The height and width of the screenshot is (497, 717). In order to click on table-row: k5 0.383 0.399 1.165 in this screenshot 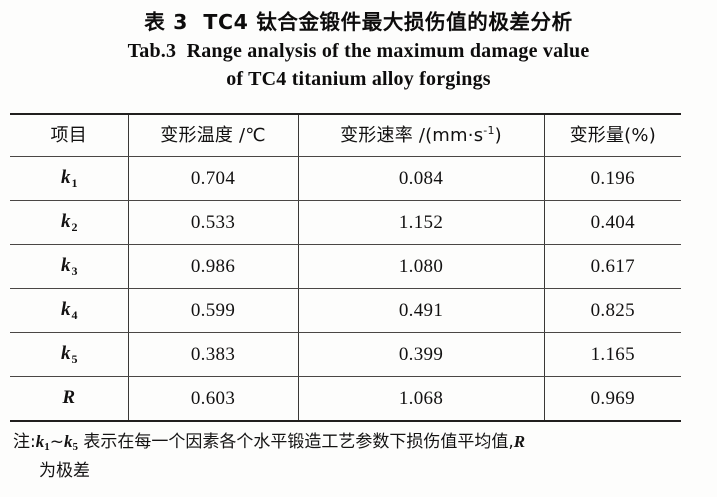, I will do `click(345, 354)`.